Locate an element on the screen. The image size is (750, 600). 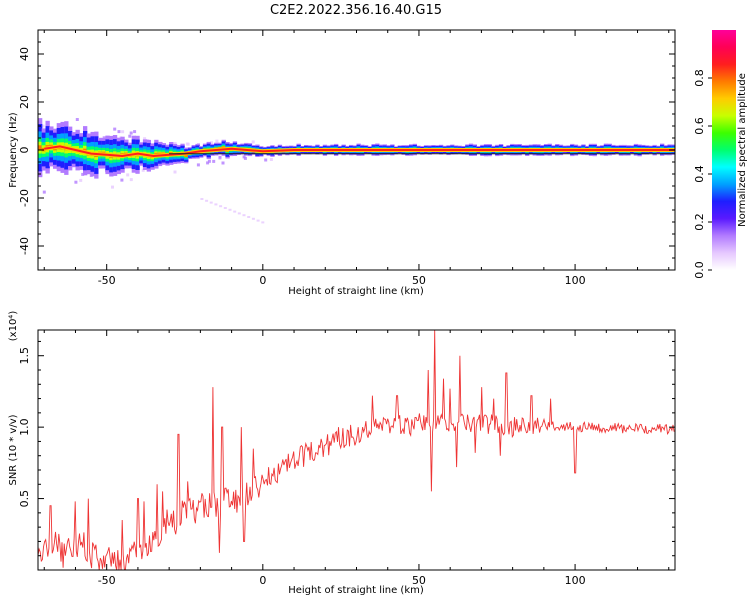
y-tick-label: 1.0 is located at coordinates (24, 427).